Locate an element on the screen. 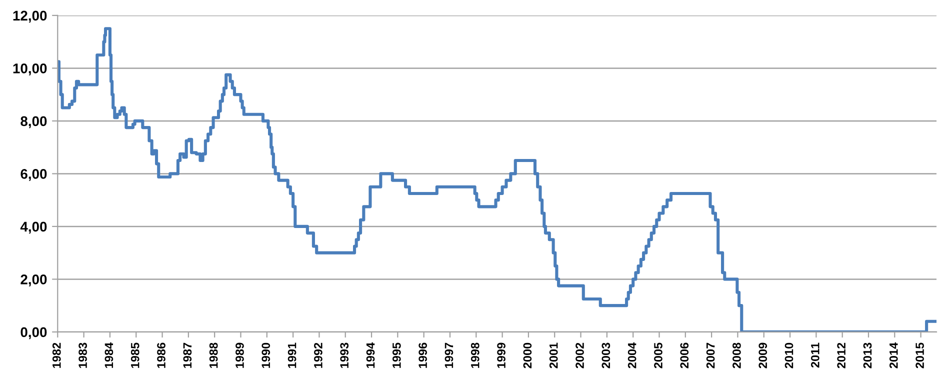 This screenshot has height=386, width=945. x-tick-label: 2002 is located at coordinates (580, 355).